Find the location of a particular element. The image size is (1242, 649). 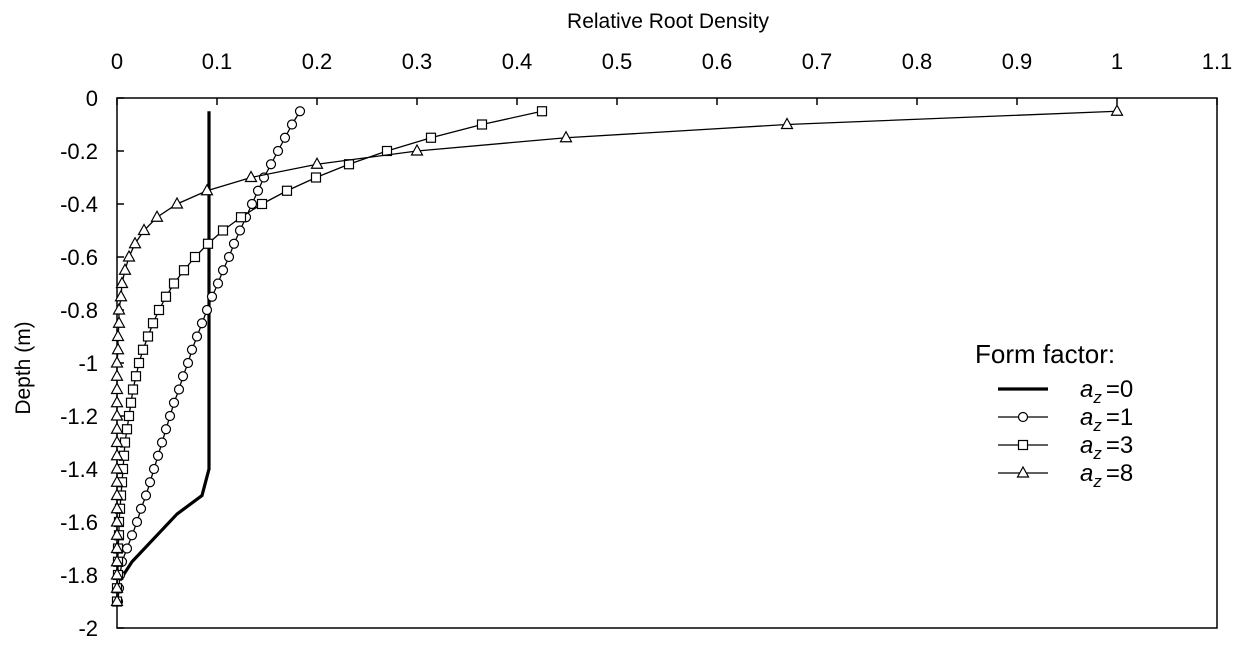

x-tick-label: 0.2 is located at coordinates (317, 61).